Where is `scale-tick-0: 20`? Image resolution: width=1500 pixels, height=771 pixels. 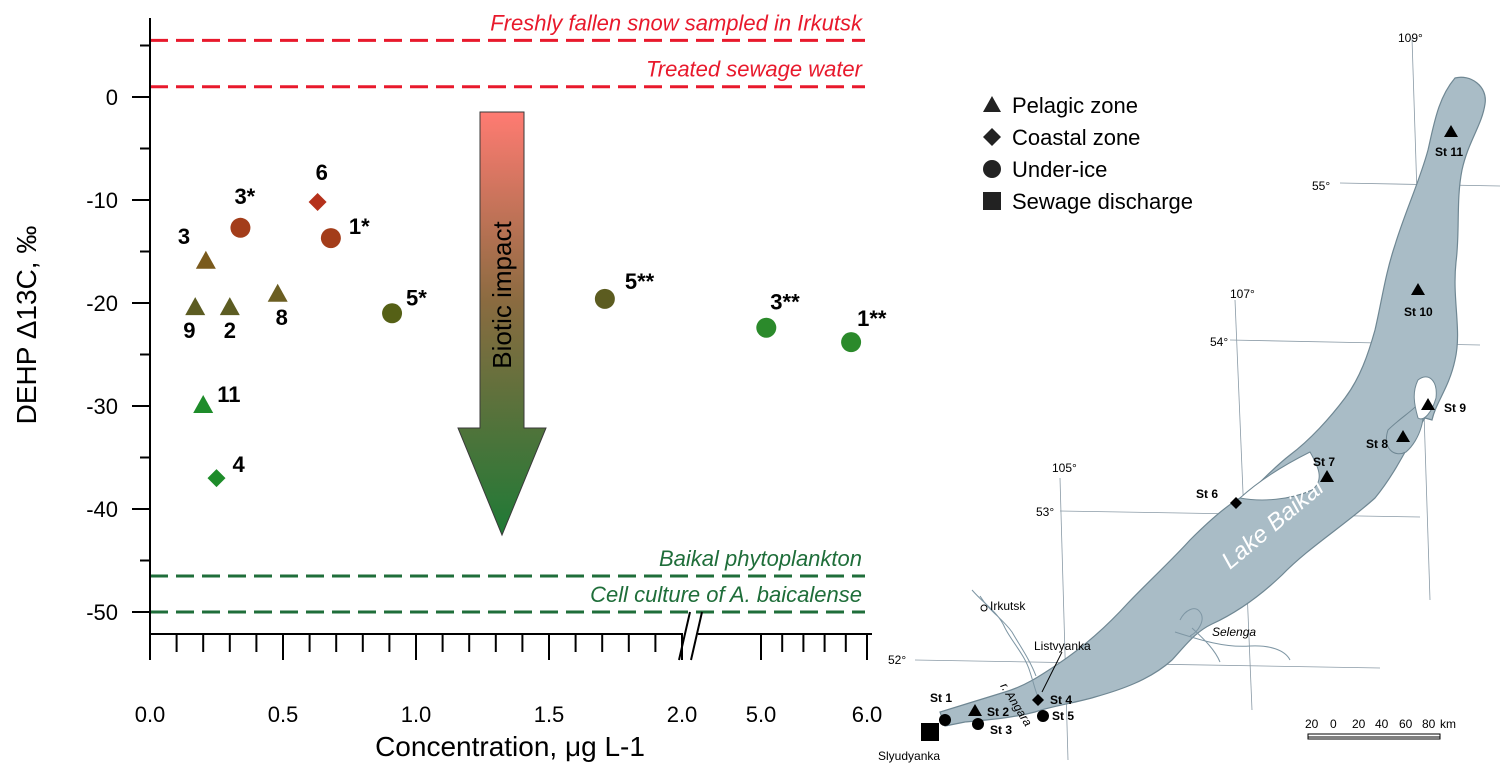 scale-tick-0: 20 is located at coordinates (1312, 724).